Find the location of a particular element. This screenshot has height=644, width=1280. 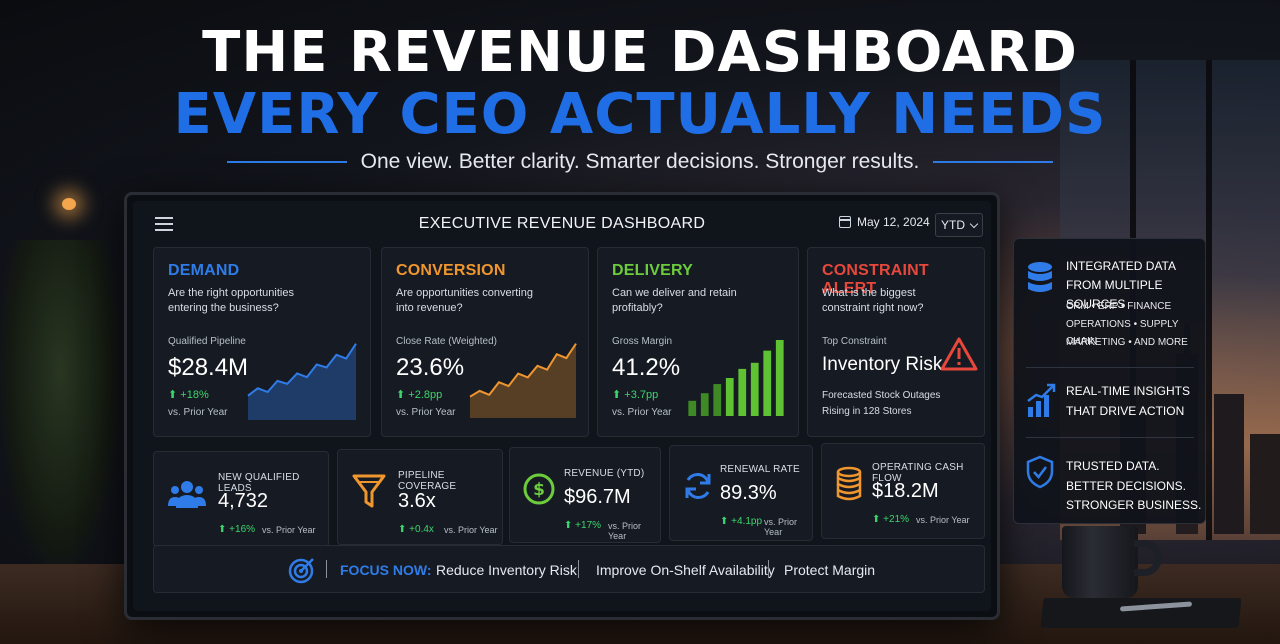

notebook is located at coordinates (1141, 613).